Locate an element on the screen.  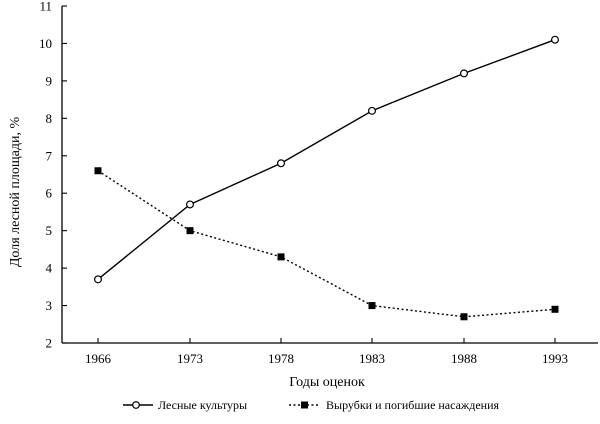
y-tick-label: 11 is located at coordinates (45, 7).